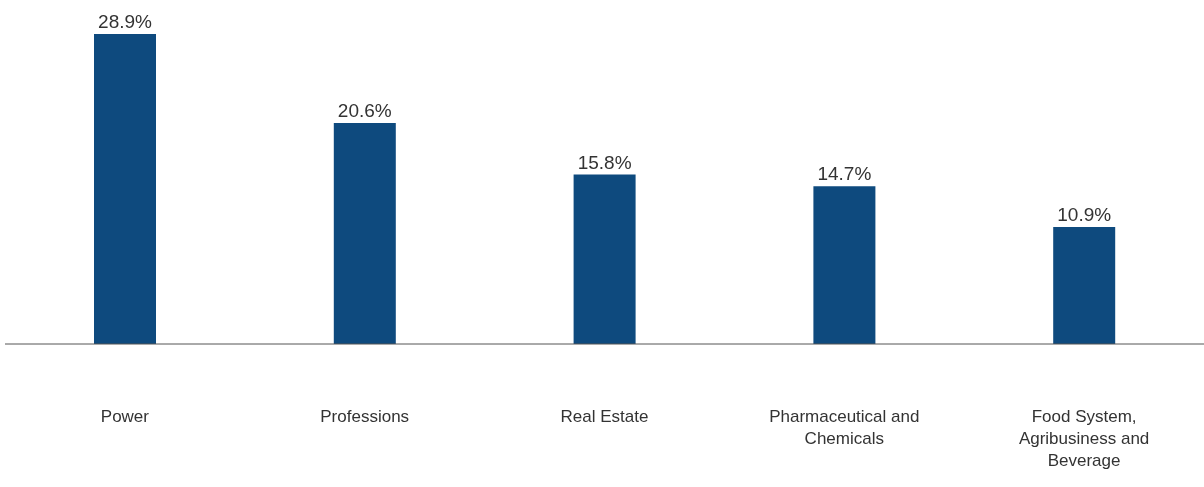  What do you see at coordinates (1084, 215) in the screenshot?
I see `data-label: 10.9%` at bounding box center [1084, 215].